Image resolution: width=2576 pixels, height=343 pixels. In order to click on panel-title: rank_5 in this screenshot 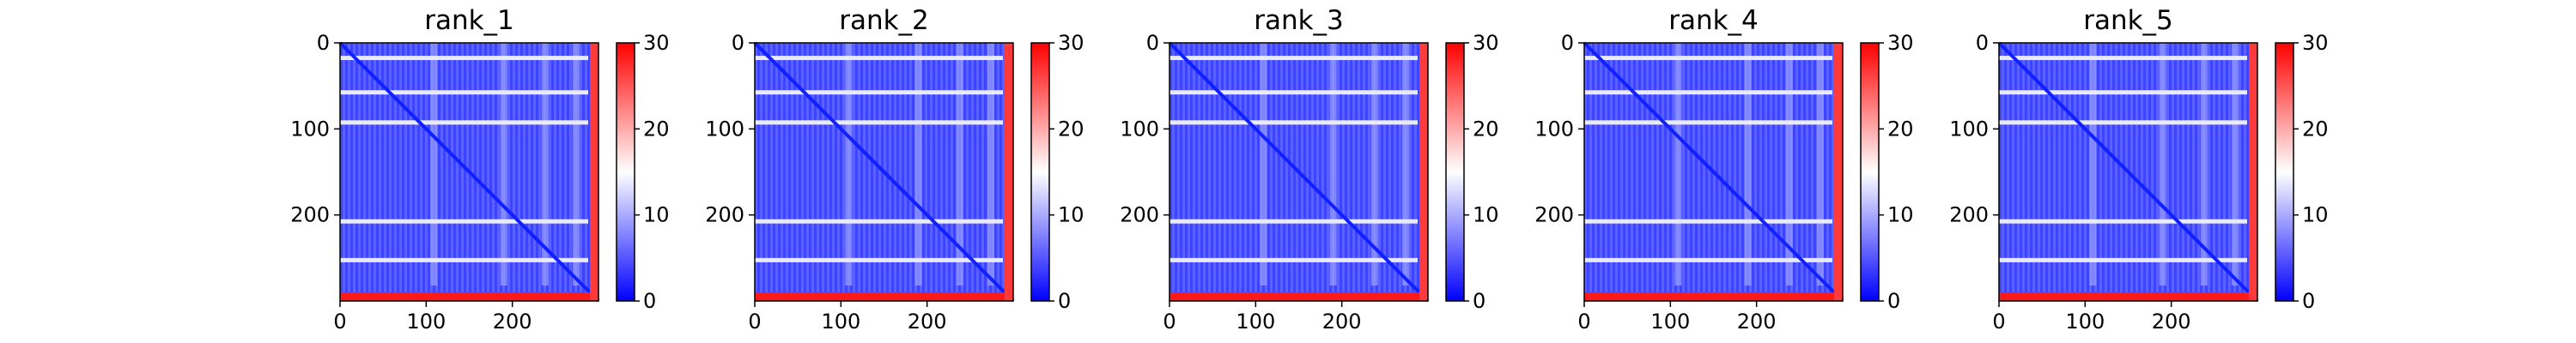, I will do `click(2128, 20)`.